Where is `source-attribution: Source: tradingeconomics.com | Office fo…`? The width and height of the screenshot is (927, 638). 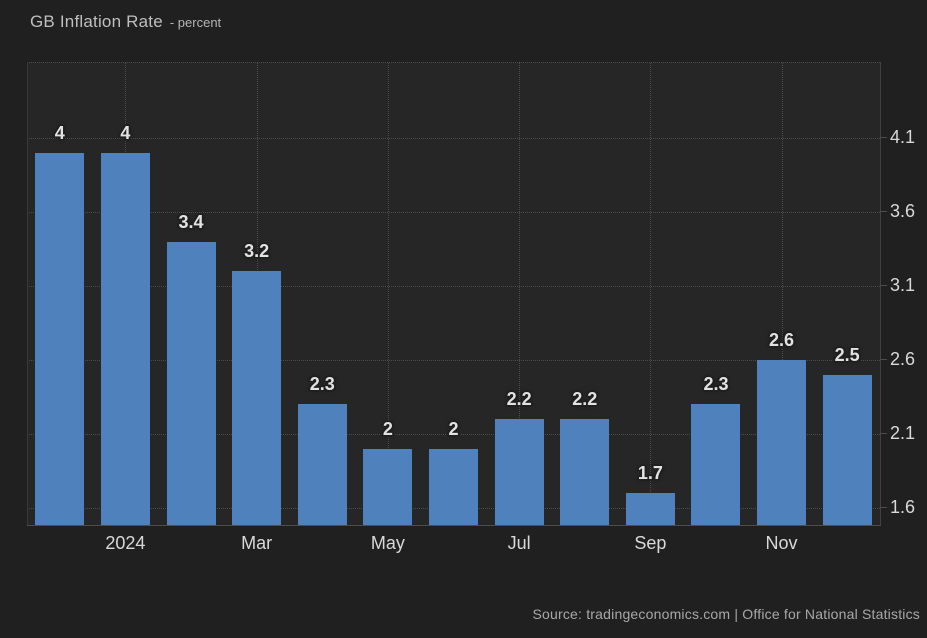 source-attribution: Source: tradingeconomics.com | Office fo… is located at coordinates (726, 614).